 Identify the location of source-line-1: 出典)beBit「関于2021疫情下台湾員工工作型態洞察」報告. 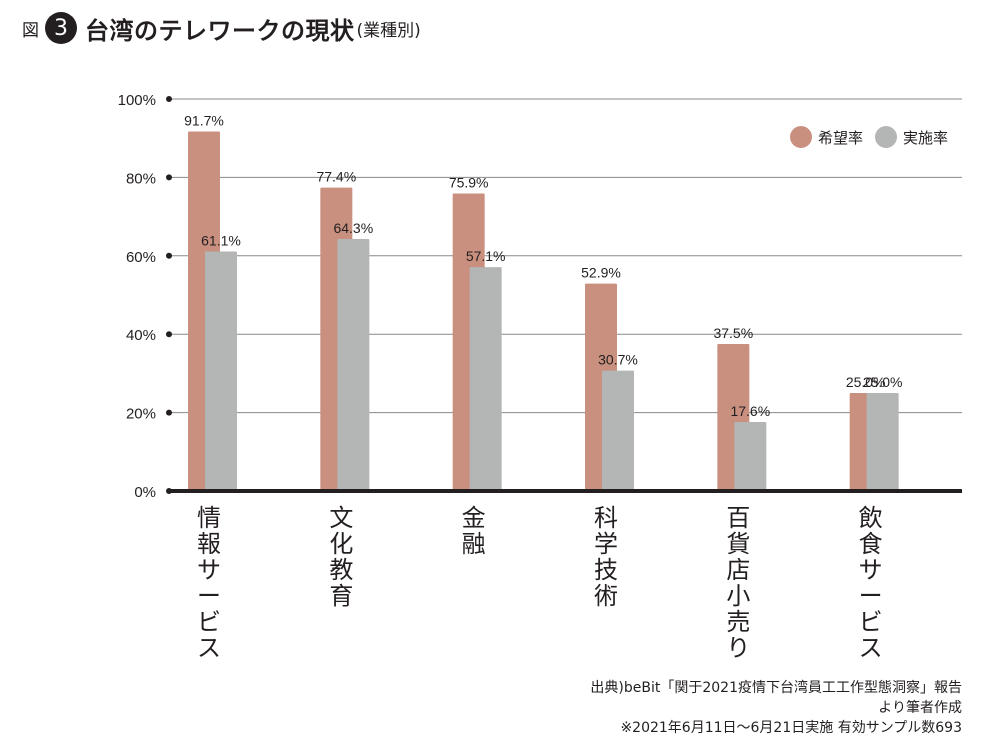
(776, 688).